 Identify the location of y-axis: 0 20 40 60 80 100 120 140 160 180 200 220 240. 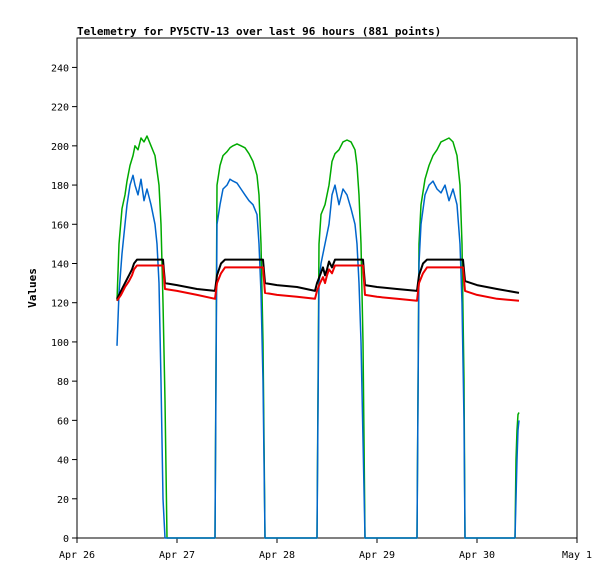
(64, 304).